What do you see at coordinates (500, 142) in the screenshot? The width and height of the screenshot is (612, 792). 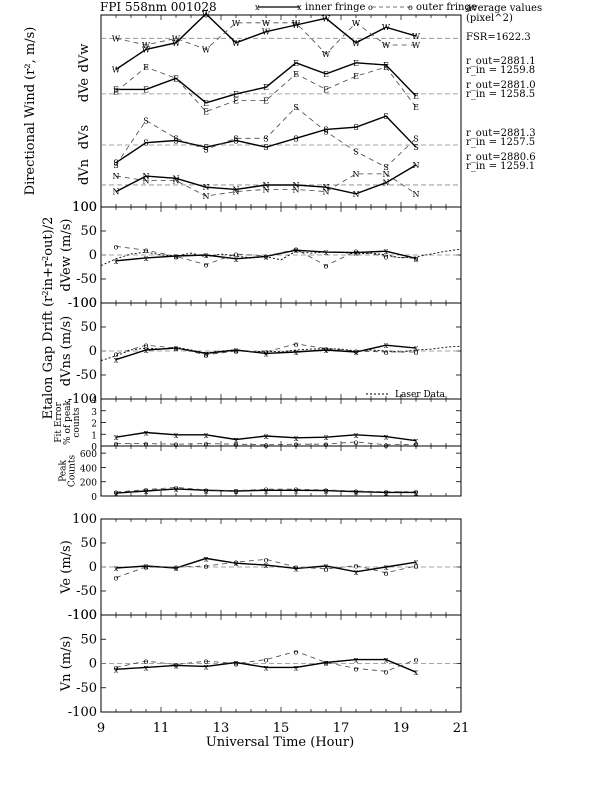 I see `avg-rin-s: r_in = 1257.5` at bounding box center [500, 142].